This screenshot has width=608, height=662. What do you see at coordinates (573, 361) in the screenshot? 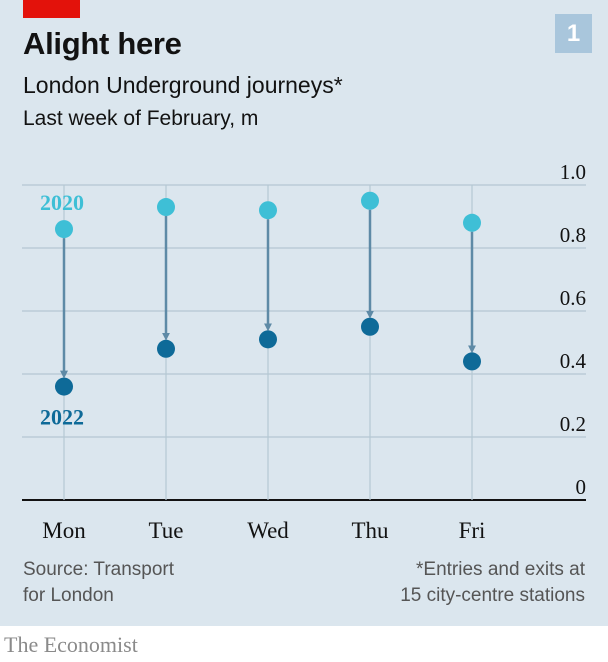
I see `y-tick-label: 0.4` at bounding box center [573, 361].